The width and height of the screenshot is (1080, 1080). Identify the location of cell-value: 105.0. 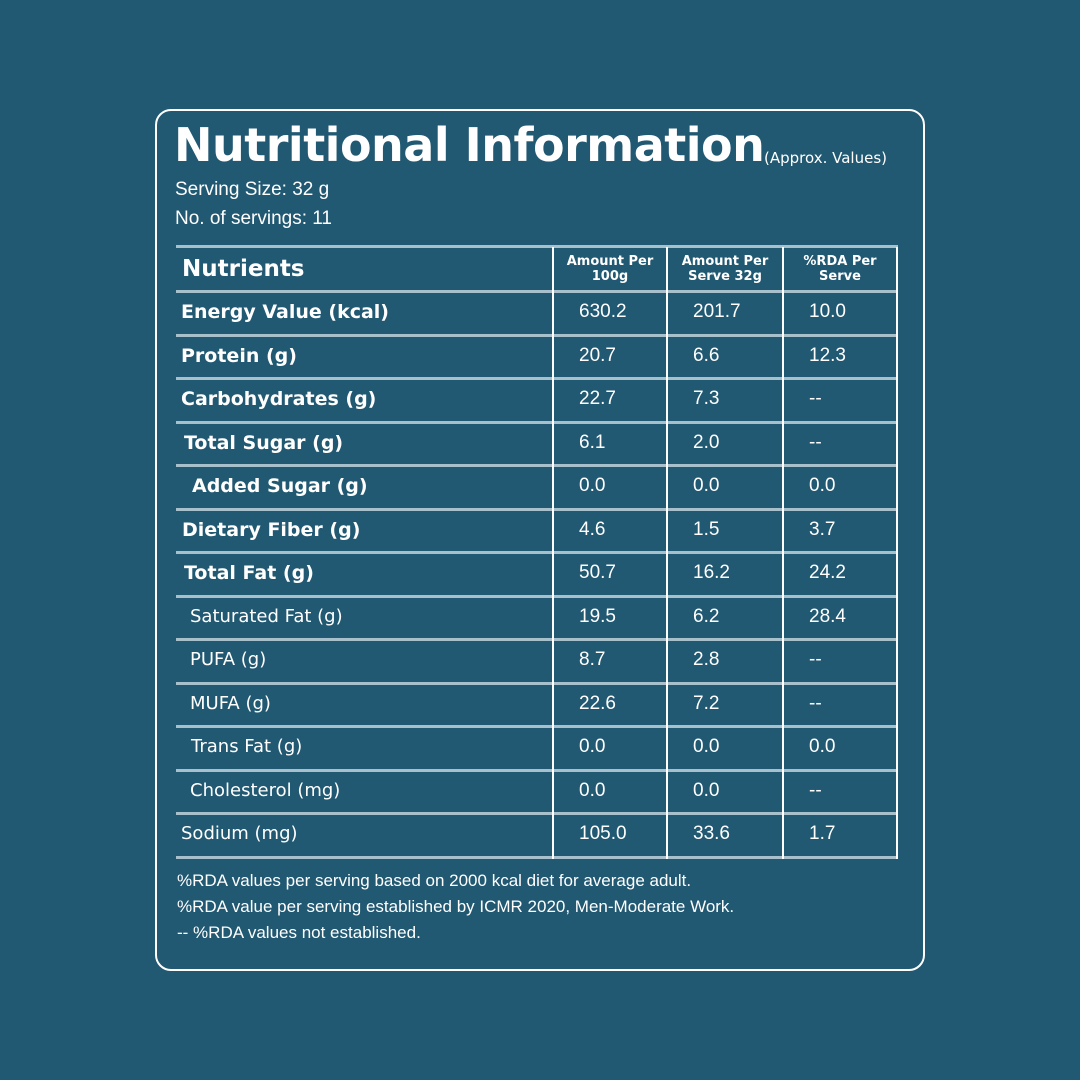
(603, 833).